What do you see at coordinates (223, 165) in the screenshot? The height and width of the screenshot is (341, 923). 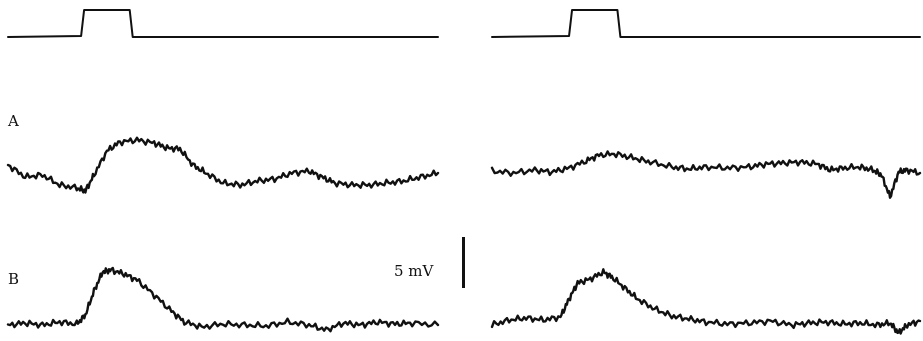 I see `trace-a-left` at bounding box center [223, 165].